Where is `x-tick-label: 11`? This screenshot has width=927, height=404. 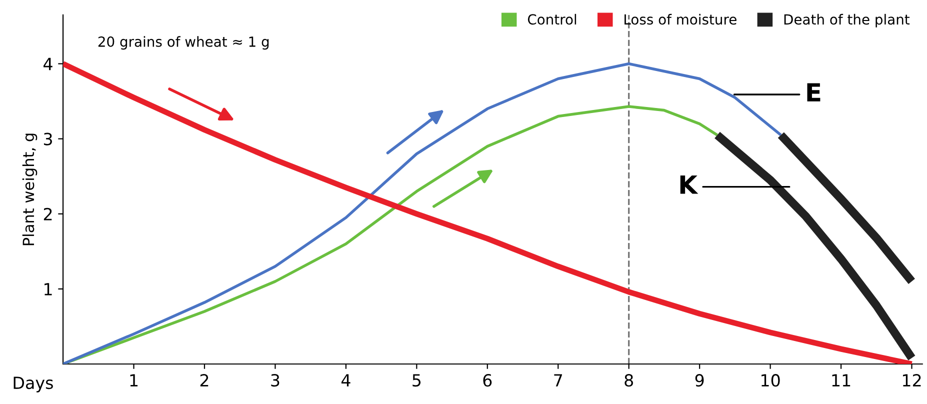
x-tick-label: 11 is located at coordinates (841, 380).